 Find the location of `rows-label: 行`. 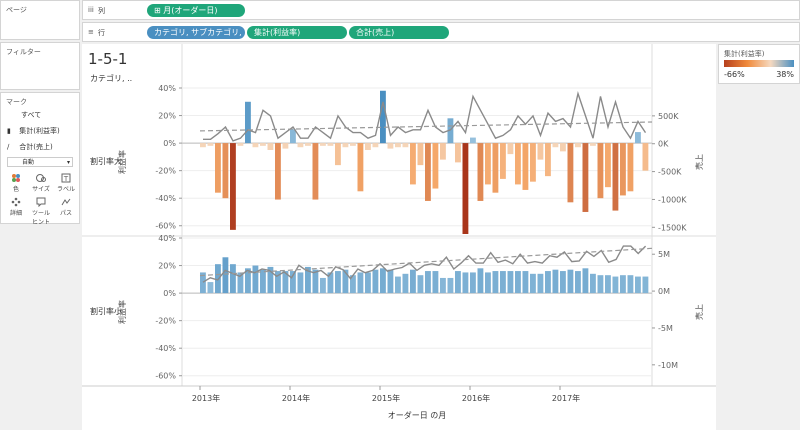

rows-label: 行 is located at coordinates (101, 33).